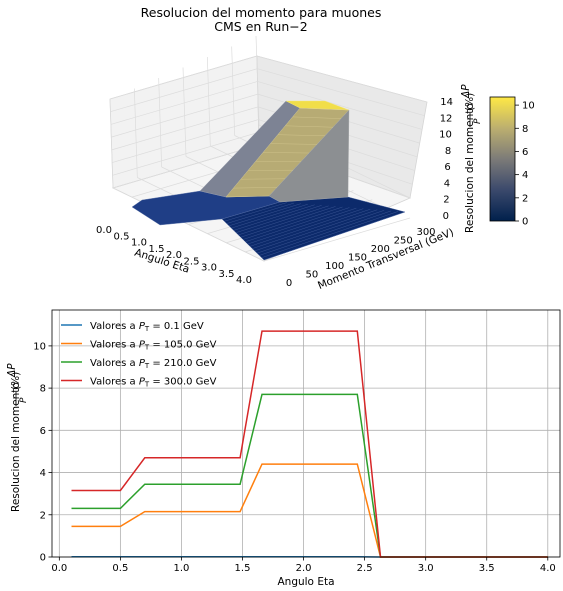 This screenshot has width=563, height=591. I want to click on y-tick-label: 8, so click(43, 389).